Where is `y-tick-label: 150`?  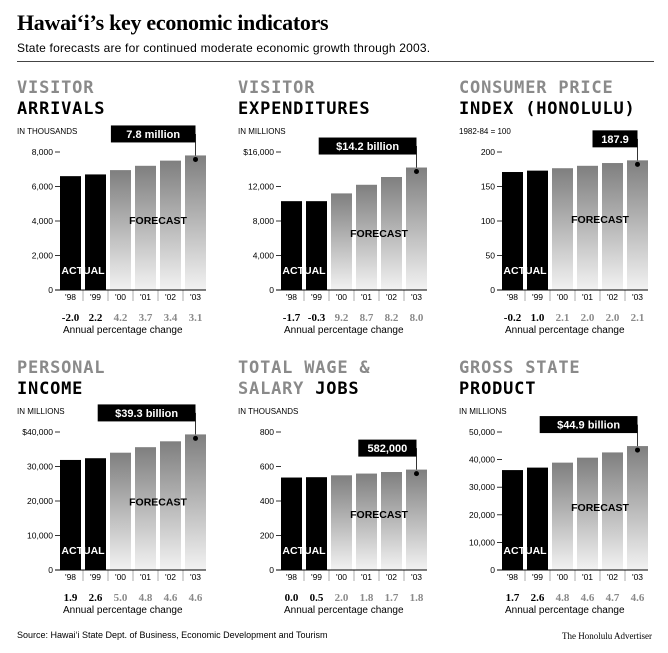 y-tick-label: 150 is located at coordinates (488, 187).